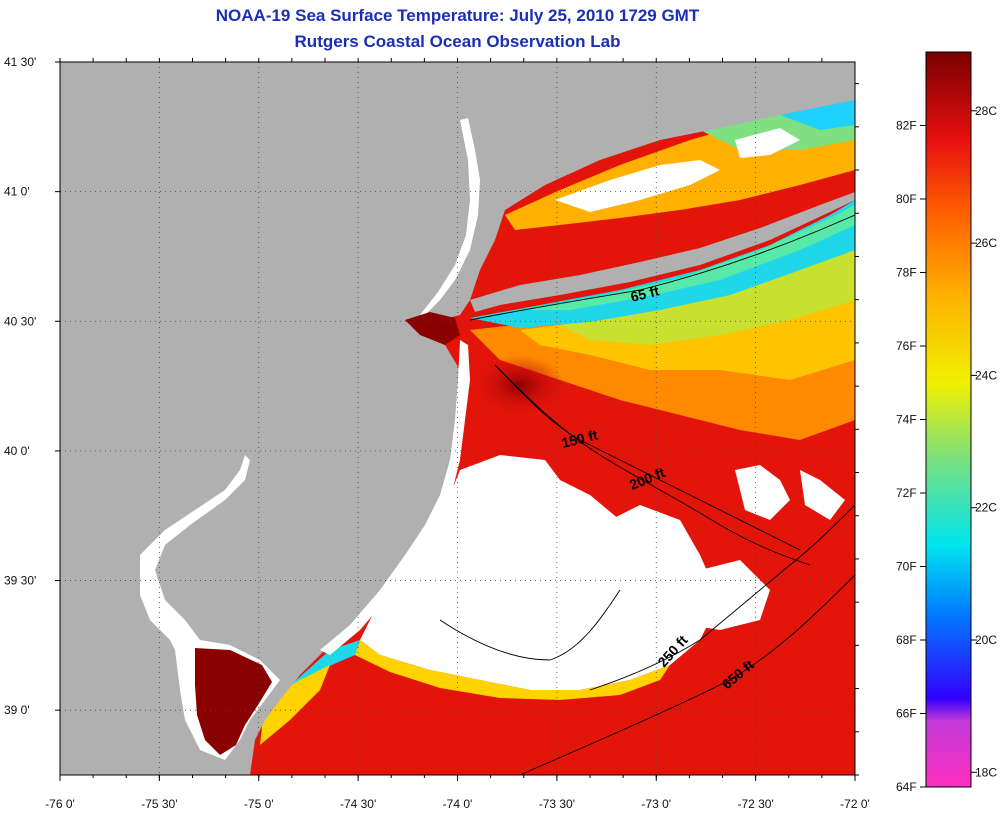 The width and height of the screenshot is (1008, 817). Describe the element at coordinates (906, 787) in the screenshot. I see `colorbar-f-label: 64F` at that location.